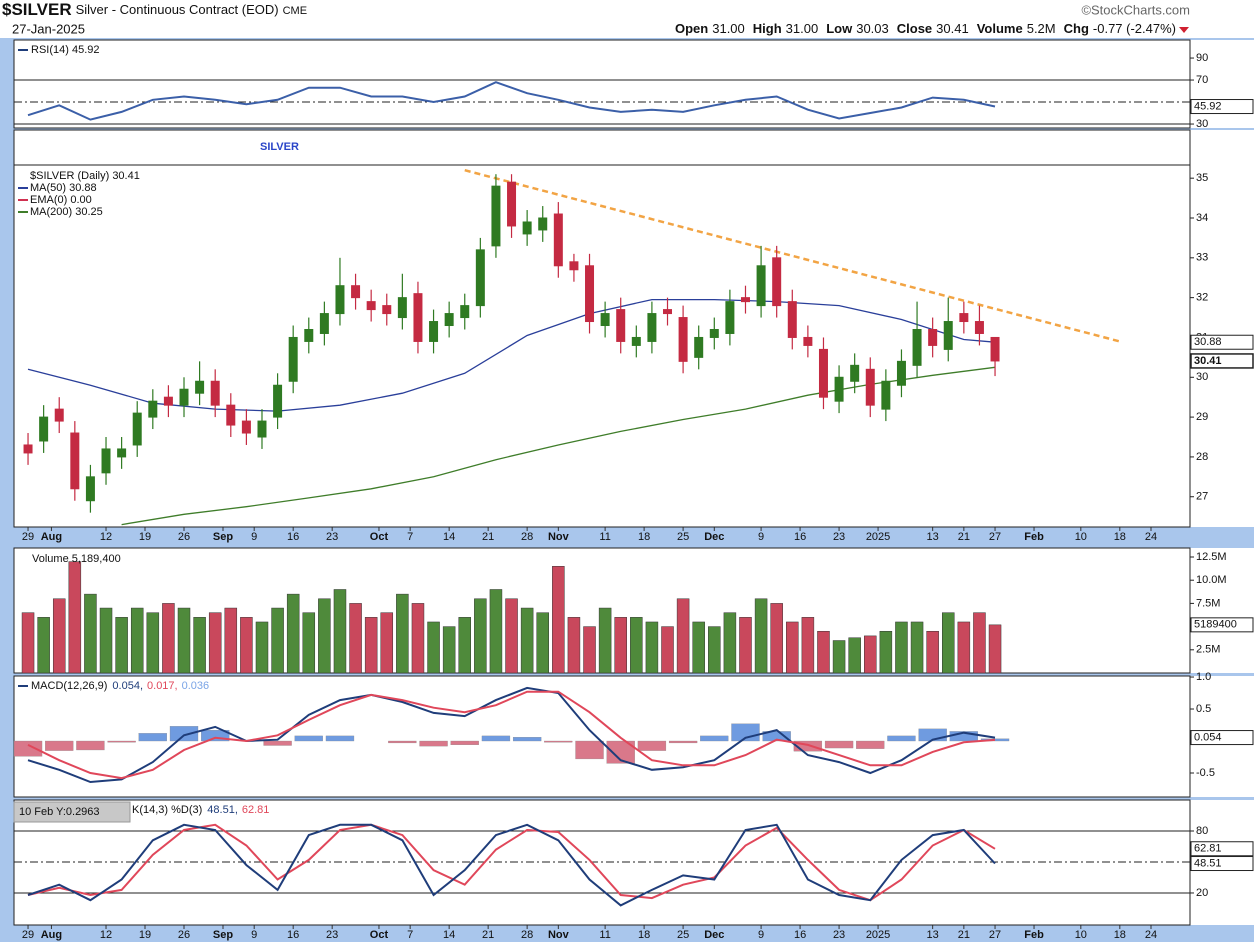 This screenshot has width=1254, height=942. I want to click on value-badge-label: 48.51, so click(1208, 863).